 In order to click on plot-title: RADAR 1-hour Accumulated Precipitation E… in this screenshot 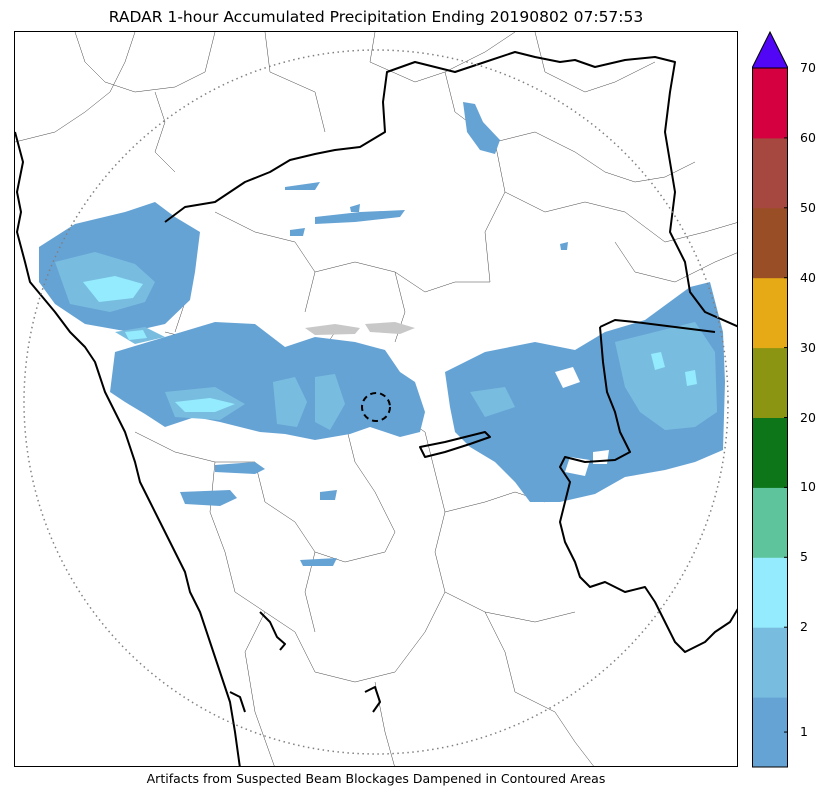, I will do `click(376, 17)`.